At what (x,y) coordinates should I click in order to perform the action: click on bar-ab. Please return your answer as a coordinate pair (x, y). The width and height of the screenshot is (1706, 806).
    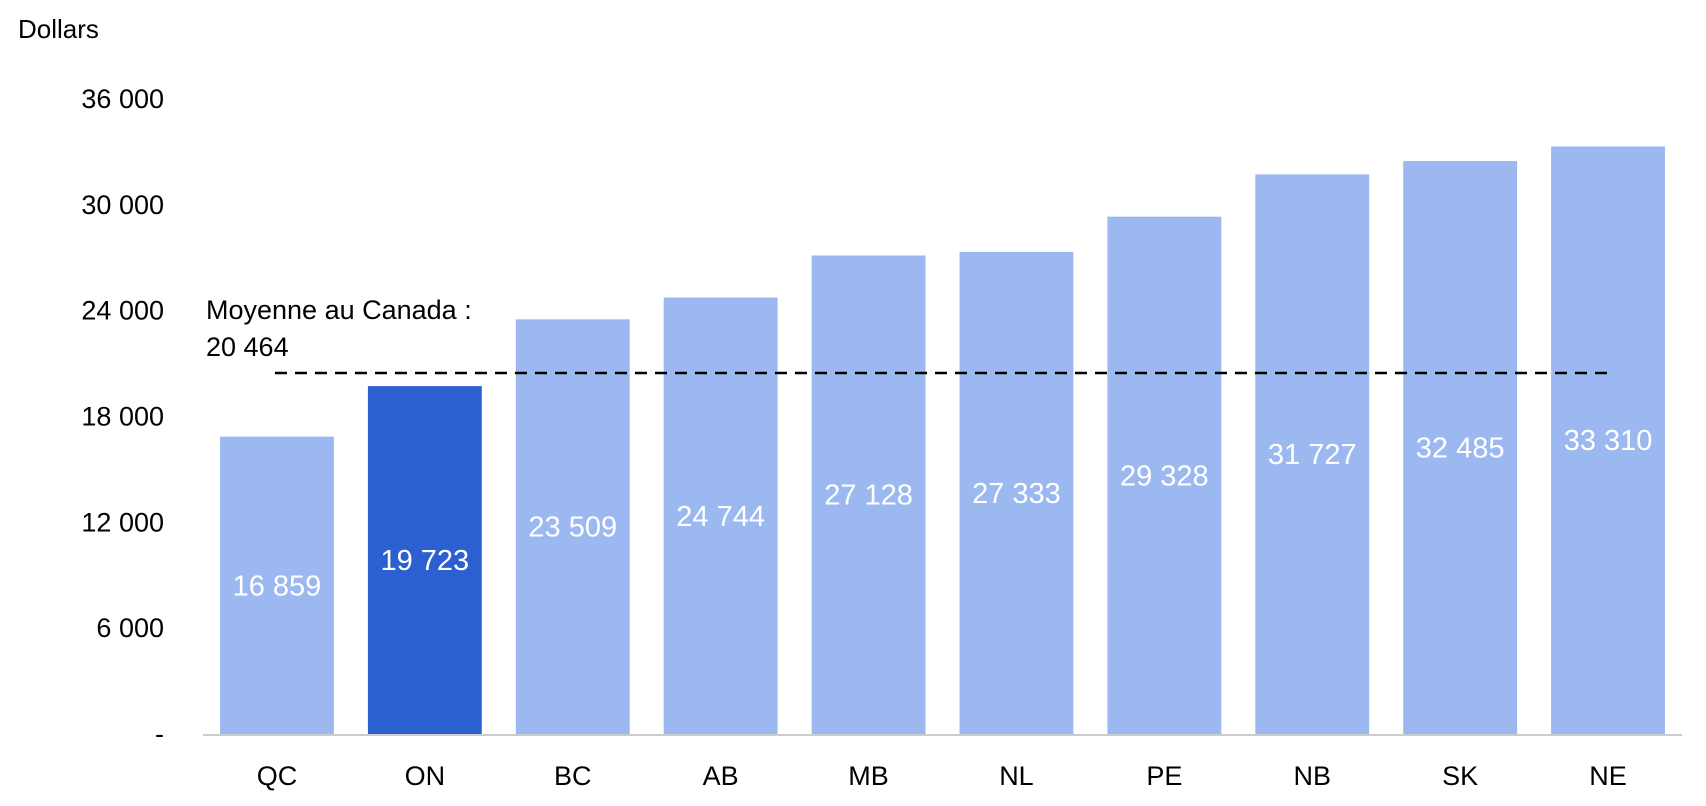
    Looking at the image, I should click on (720, 515).